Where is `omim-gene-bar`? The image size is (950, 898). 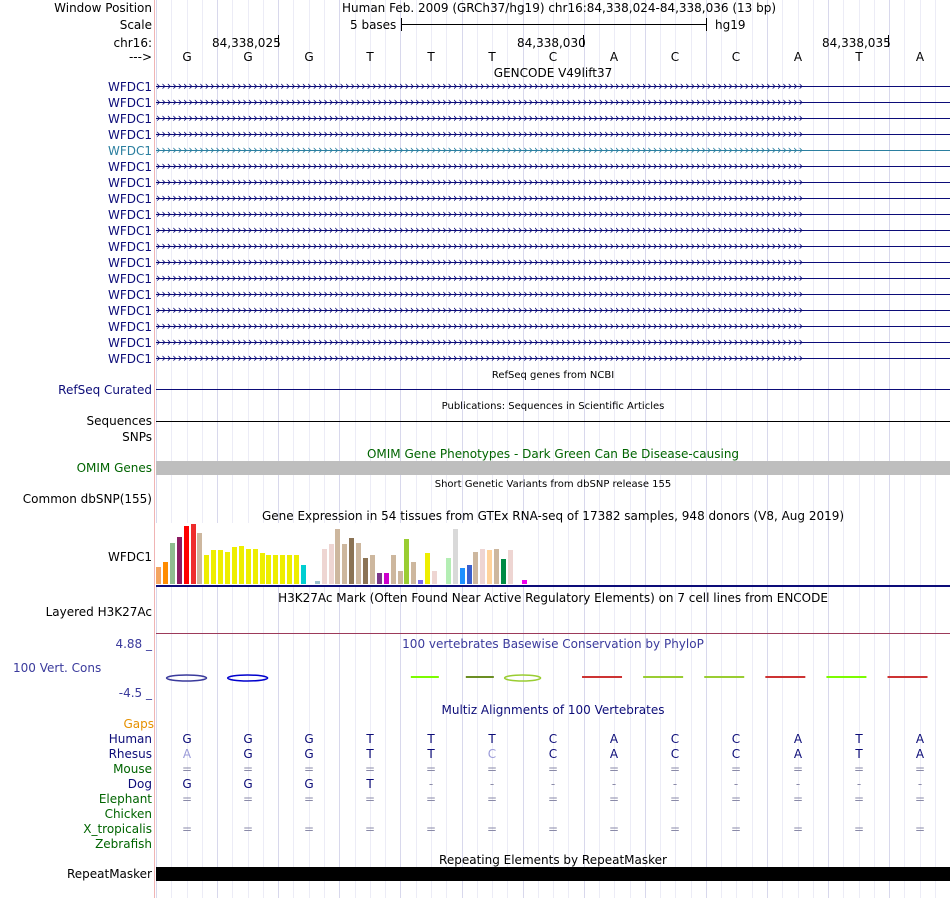
omim-gene-bar is located at coordinates (553, 468).